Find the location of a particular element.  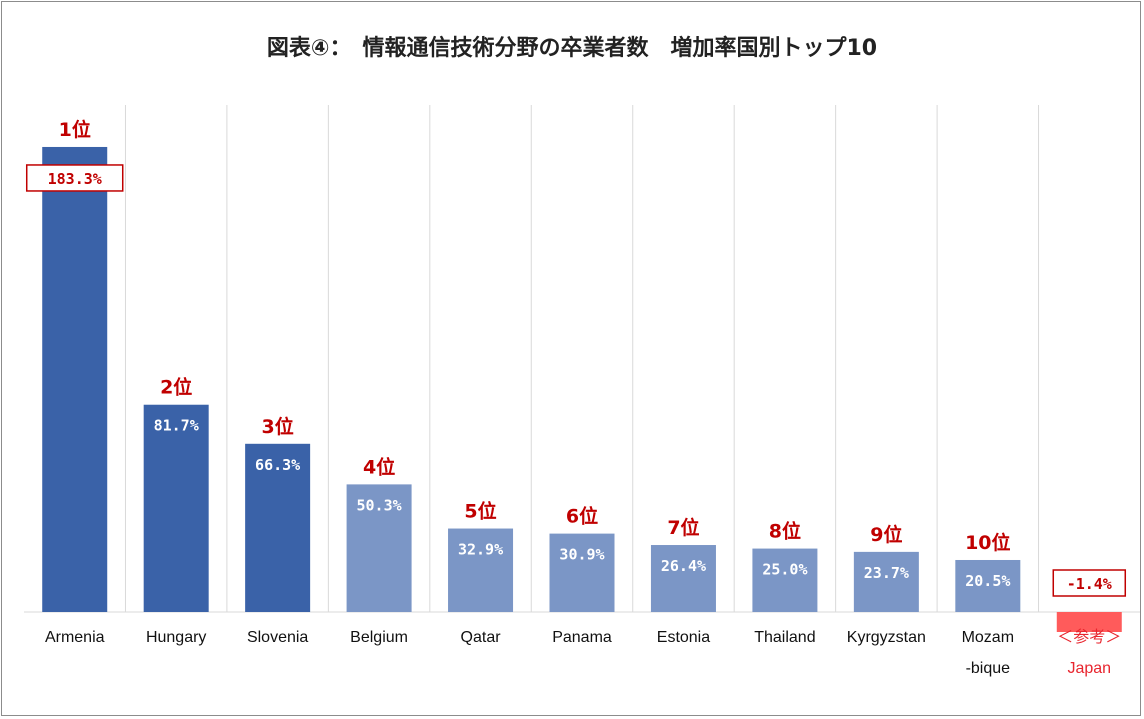

value-label: 183.3% is located at coordinates (75, 179).